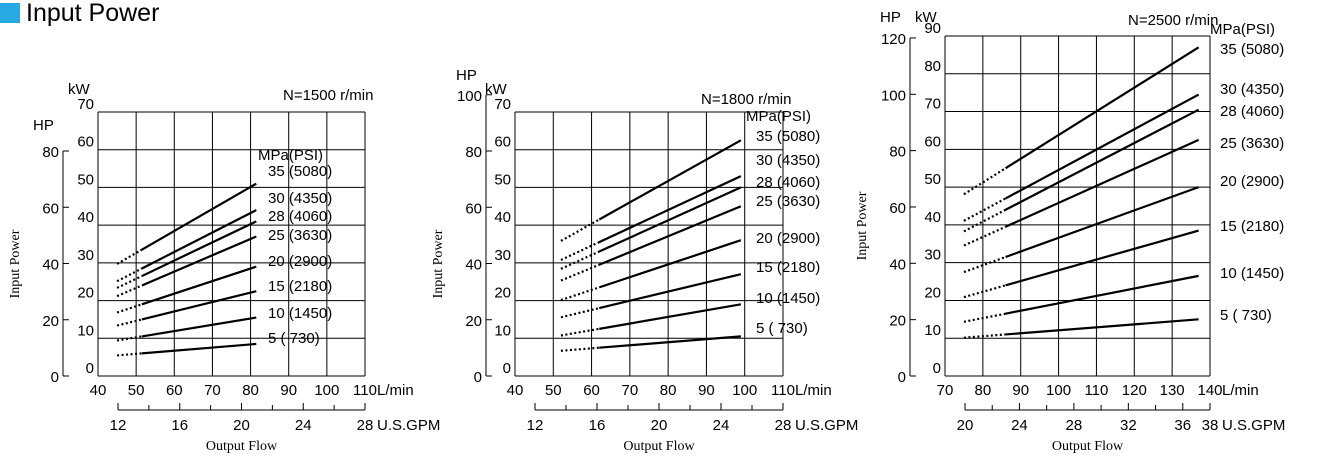  I want to click on x-tick-label: 60, so click(174, 390).